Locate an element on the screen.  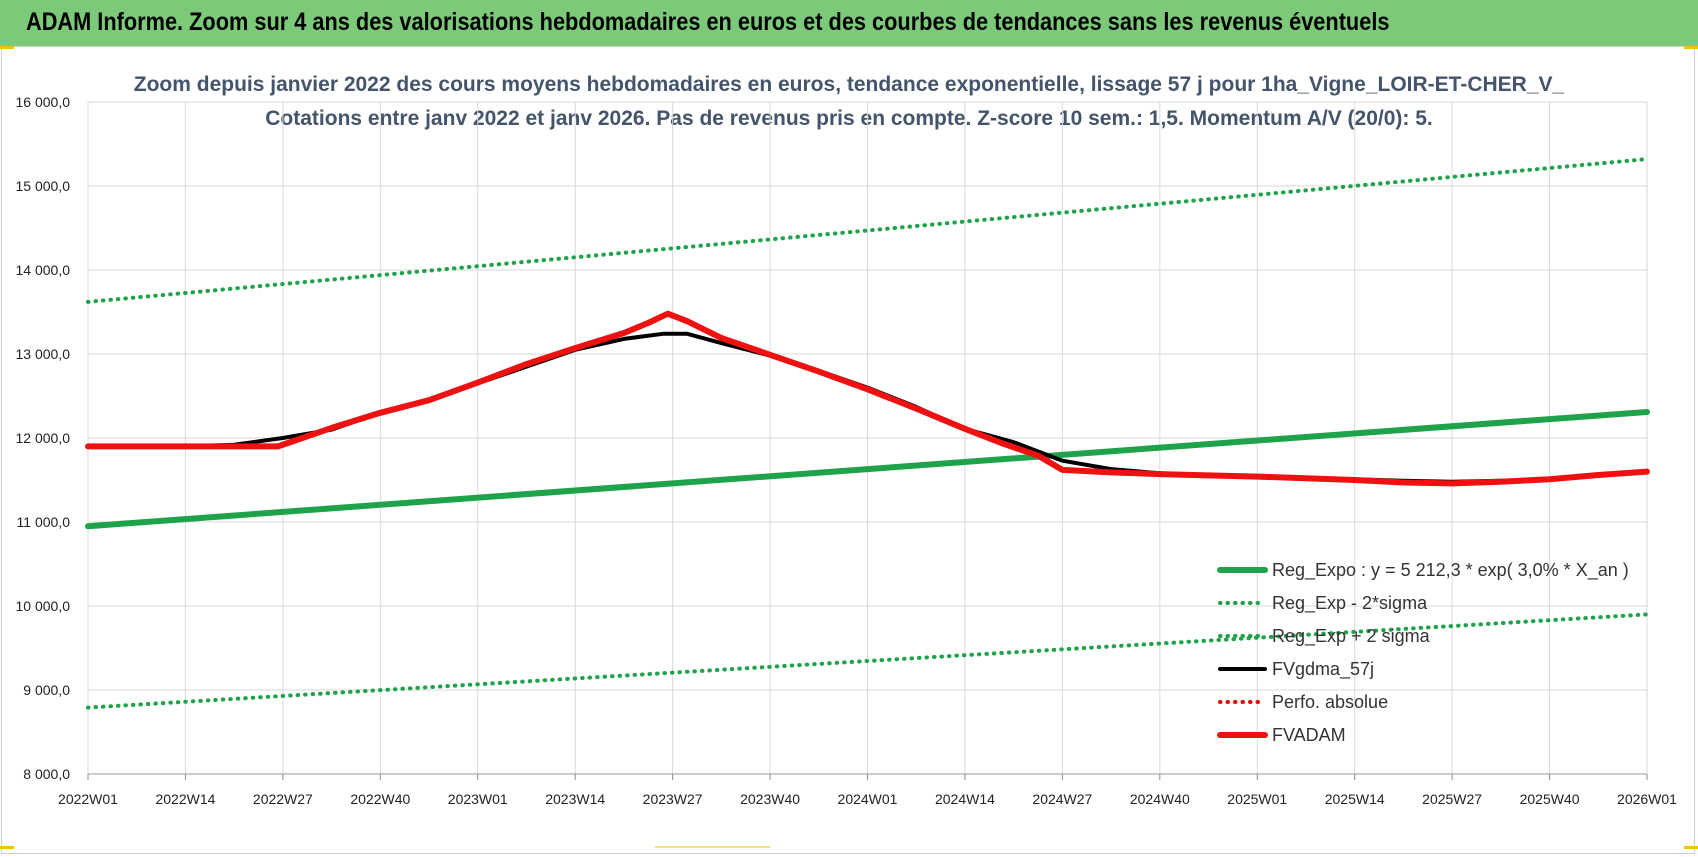
y-tick-label: 13 000,0 is located at coordinates (43, 354).